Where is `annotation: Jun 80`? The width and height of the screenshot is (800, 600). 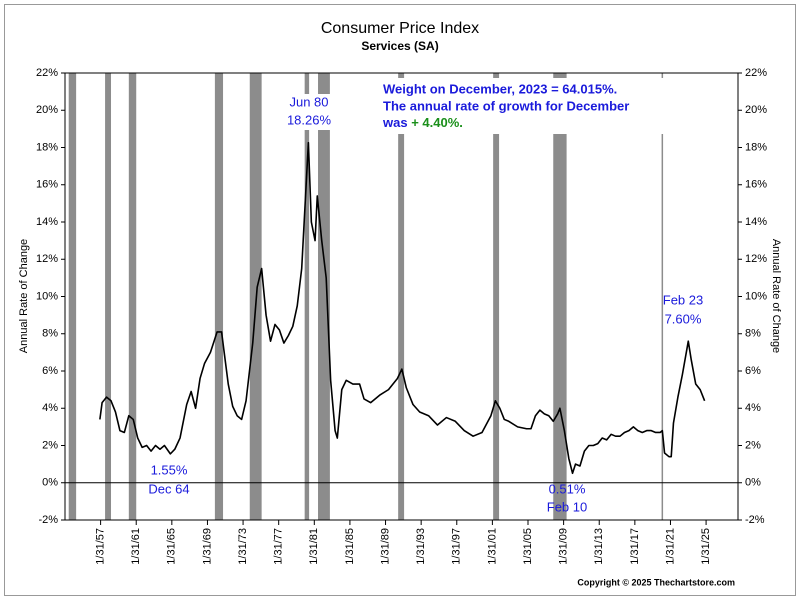
annotation: Jun 80 is located at coordinates (308, 101).